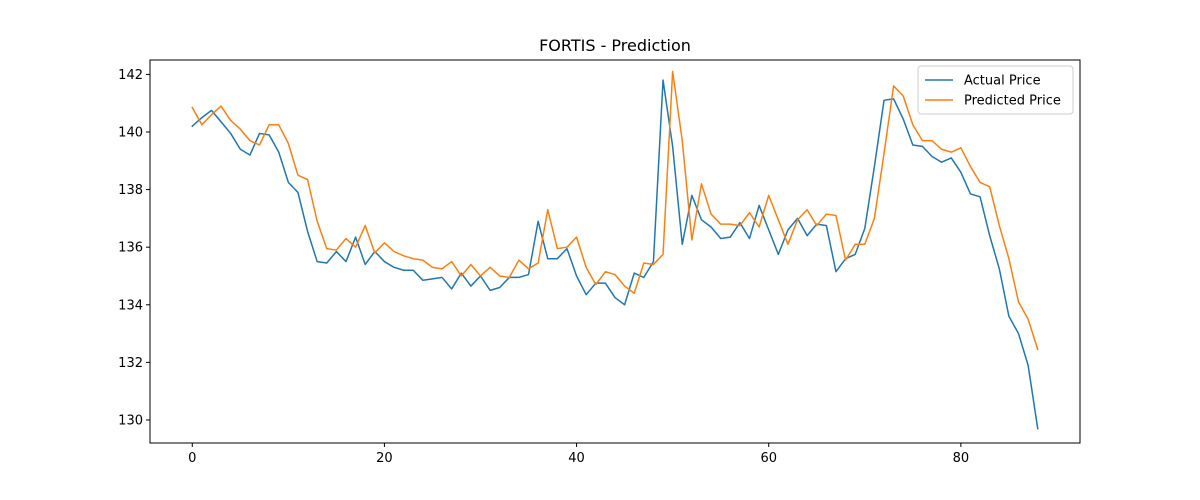 The width and height of the screenshot is (1200, 500). Describe the element at coordinates (615, 45) in the screenshot. I see `chart-title: FORTIS - Prediction` at that location.